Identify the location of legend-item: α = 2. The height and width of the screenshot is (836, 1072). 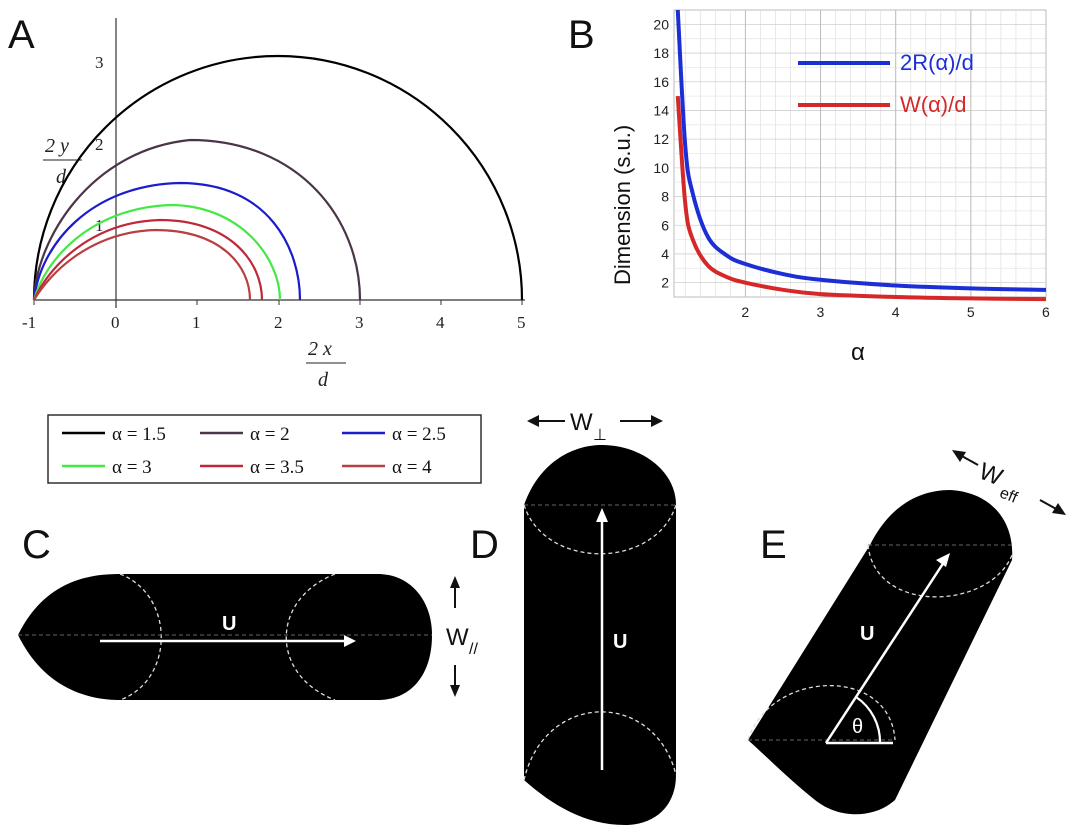
(245, 434).